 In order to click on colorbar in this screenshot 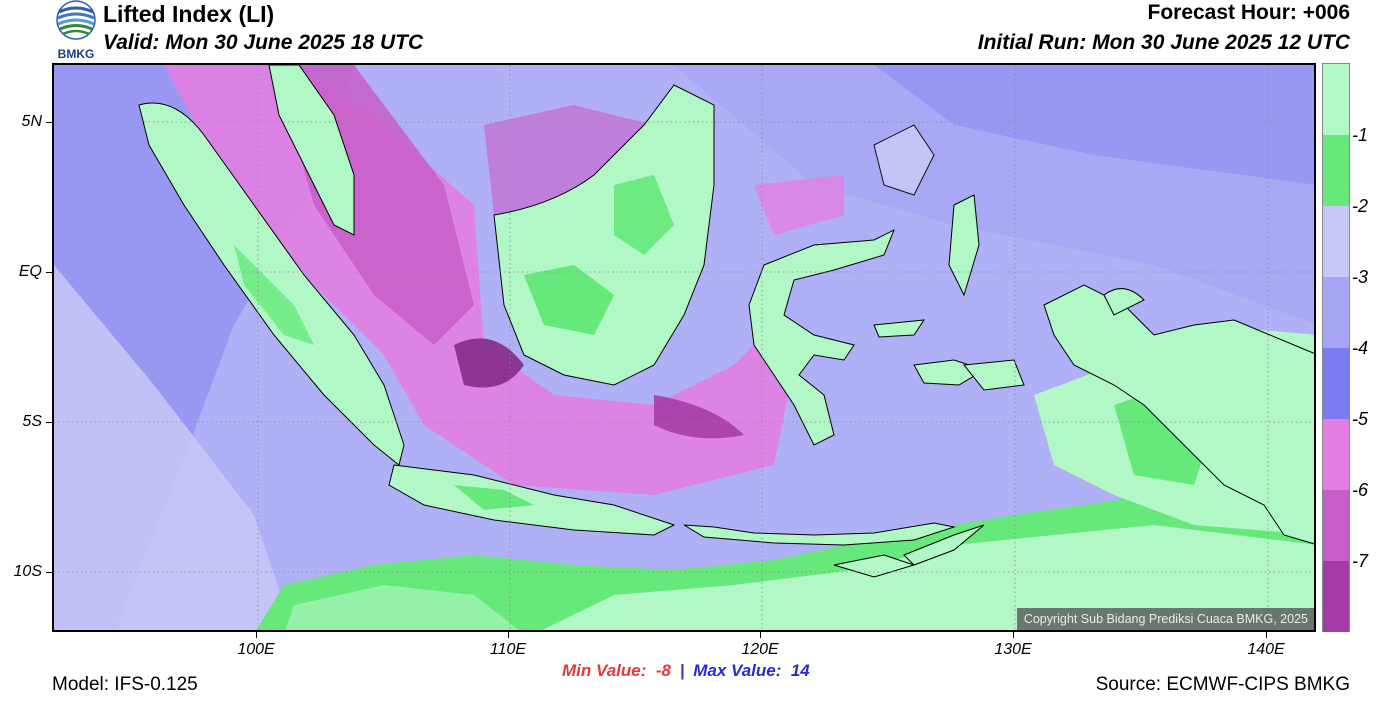, I will do `click(1336, 347)`.